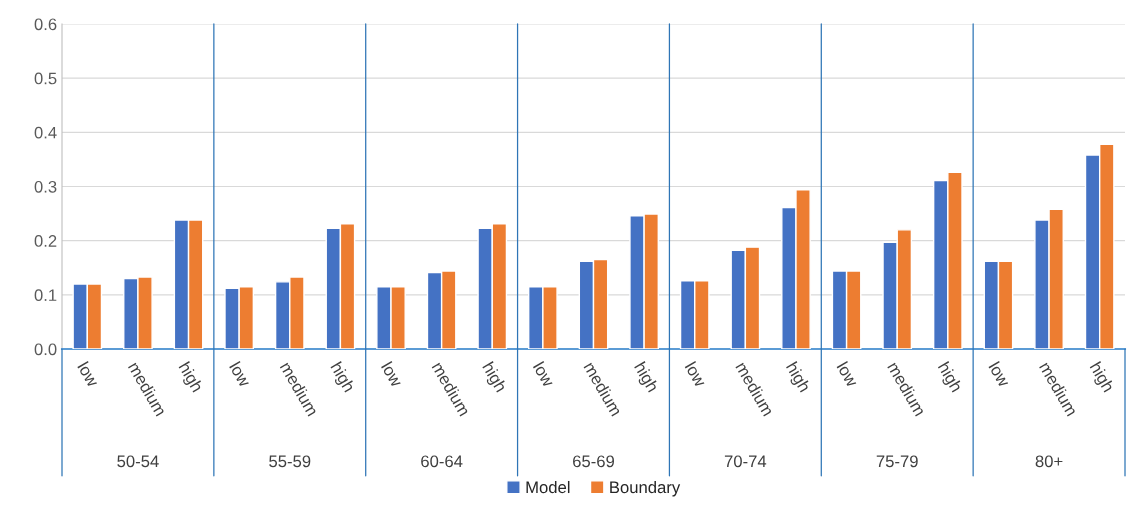  Describe the element at coordinates (45, 295) in the screenshot. I see `y-tick-label: 0.1` at that location.